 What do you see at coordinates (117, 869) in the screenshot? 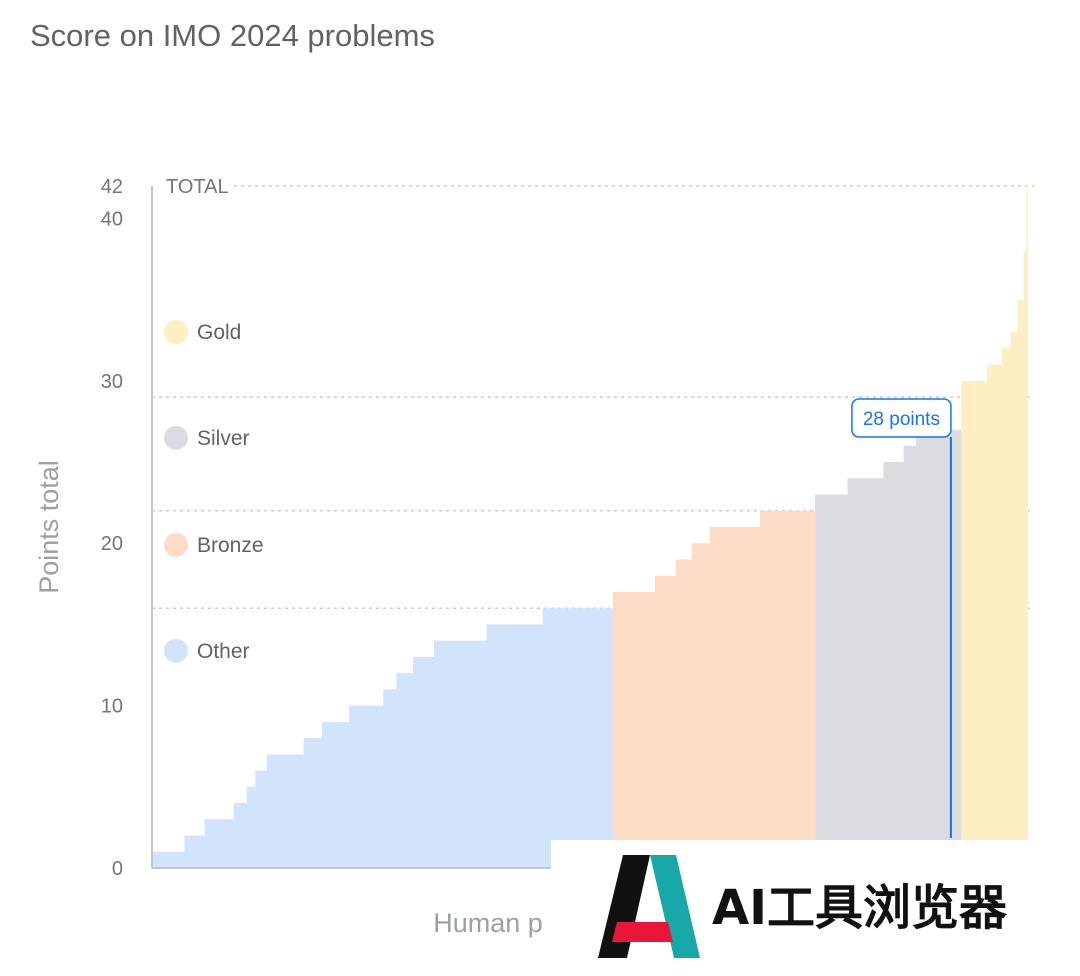
I see `y-tick-label-0: 0` at bounding box center [117, 869].